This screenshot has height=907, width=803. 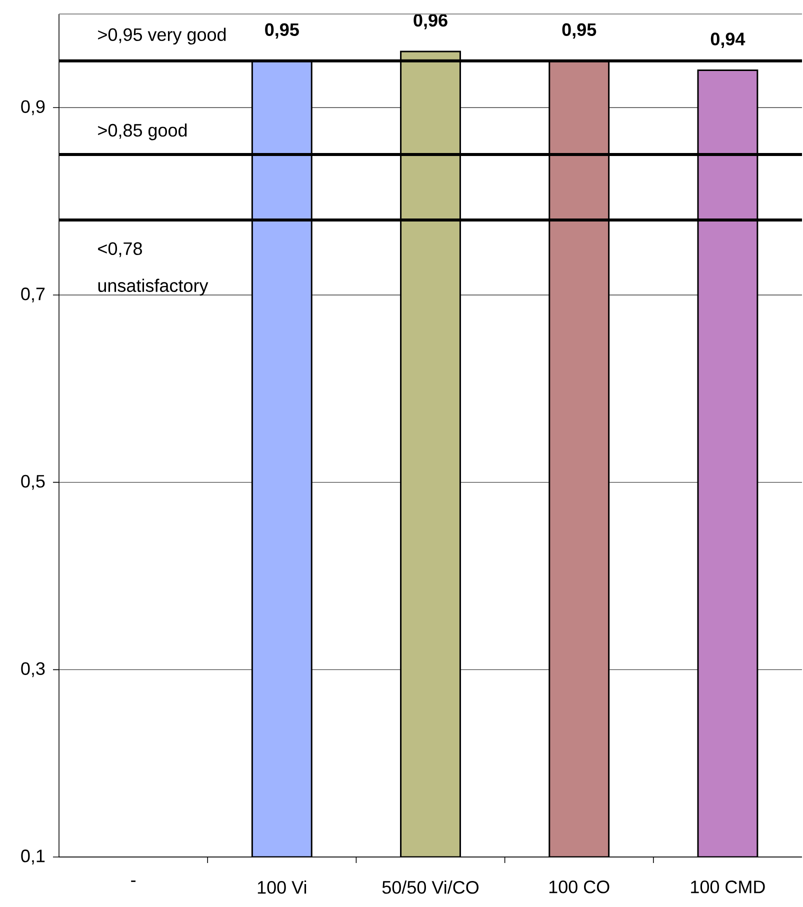 What do you see at coordinates (33, 295) in the screenshot?
I see `y-tick-label: 0,7` at bounding box center [33, 295].